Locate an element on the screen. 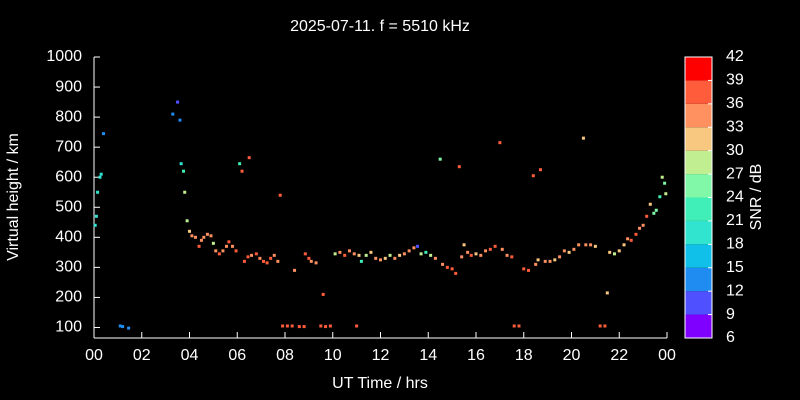 The width and height of the screenshot is (800, 400). x-tick-label: 22 is located at coordinates (619, 355).